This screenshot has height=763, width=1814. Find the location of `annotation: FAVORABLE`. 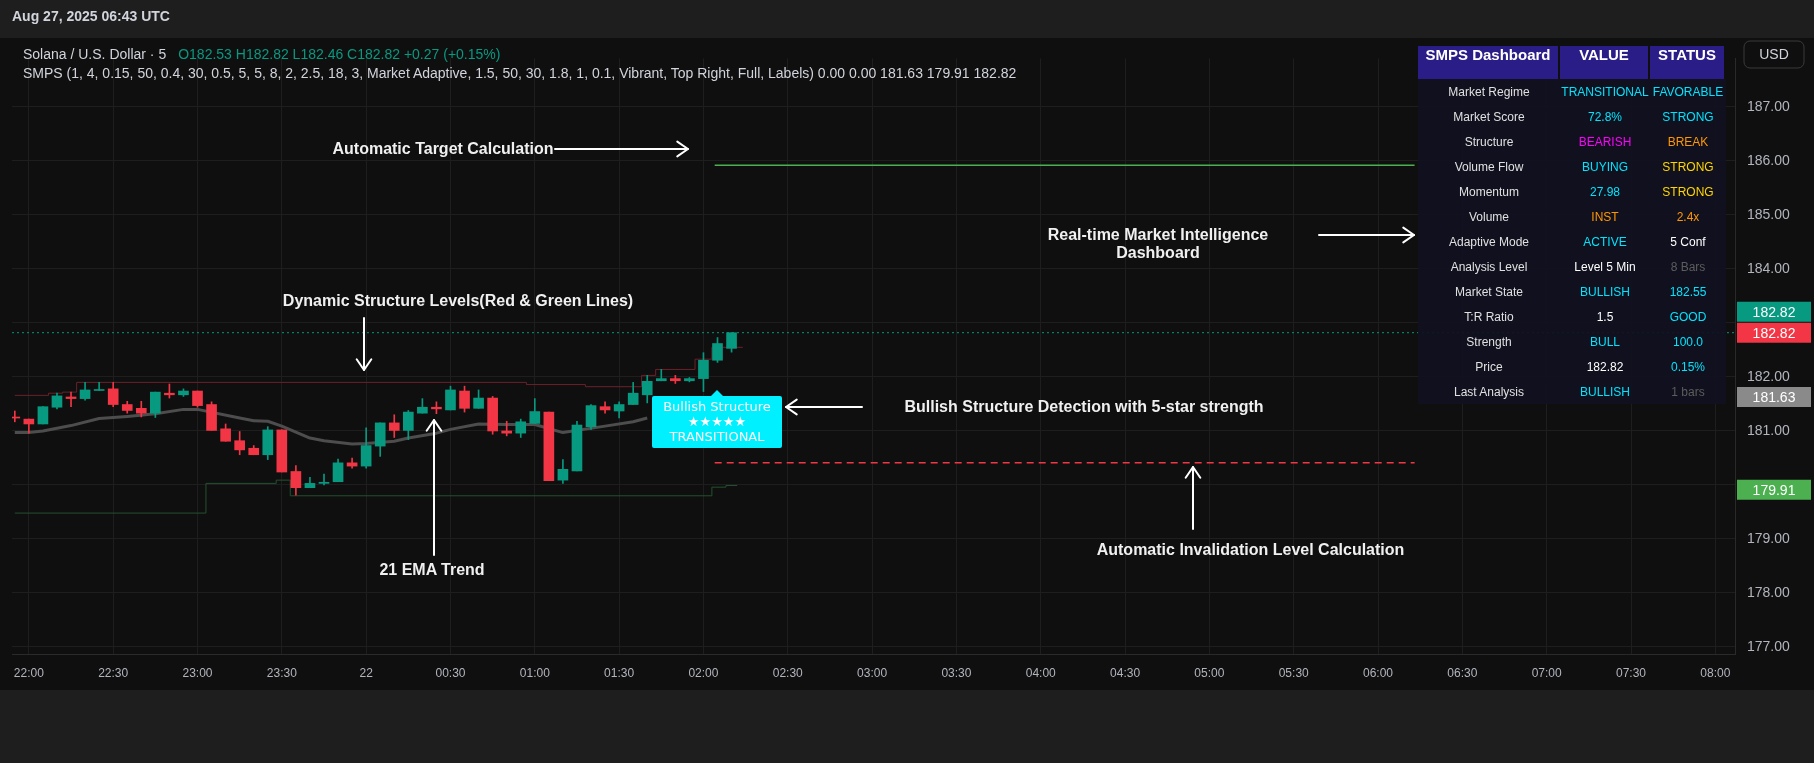

annotation: FAVORABLE is located at coordinates (1688, 91).